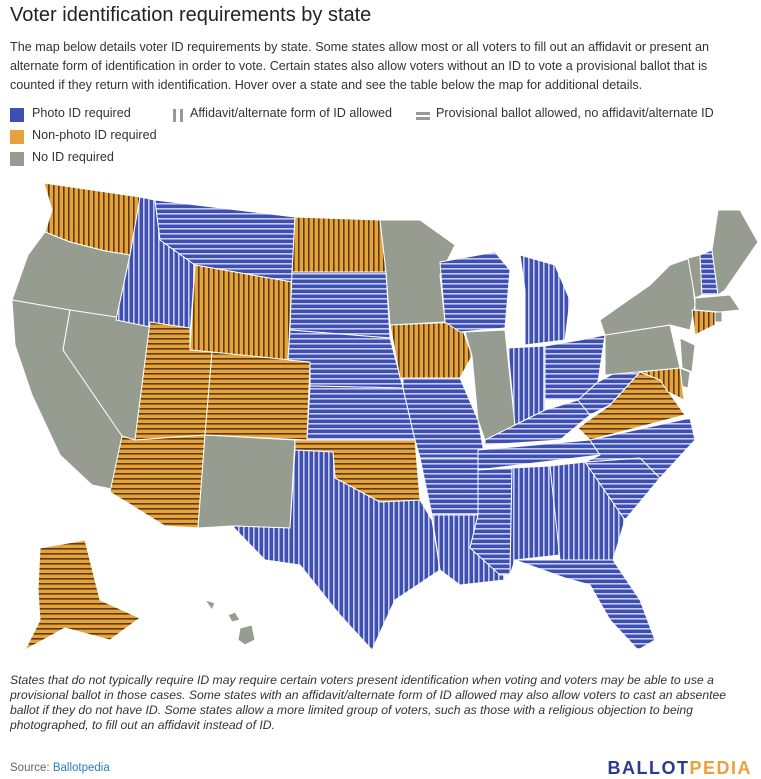 The image size is (761, 779). Describe the element at coordinates (585, 605) in the screenshot. I see `state-florida` at that location.